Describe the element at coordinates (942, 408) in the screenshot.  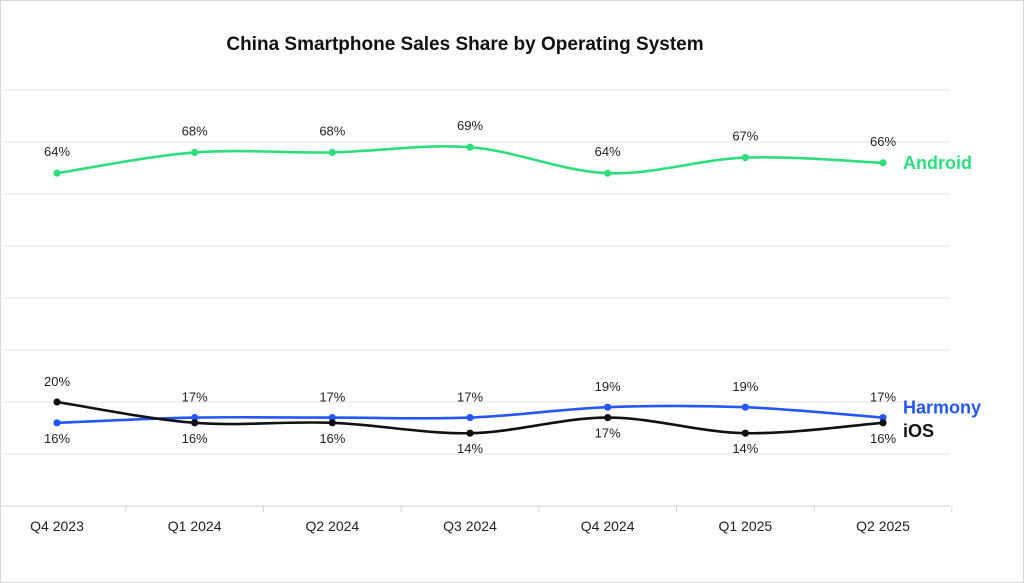
I see `harmony-series-name: Harmony` at that location.